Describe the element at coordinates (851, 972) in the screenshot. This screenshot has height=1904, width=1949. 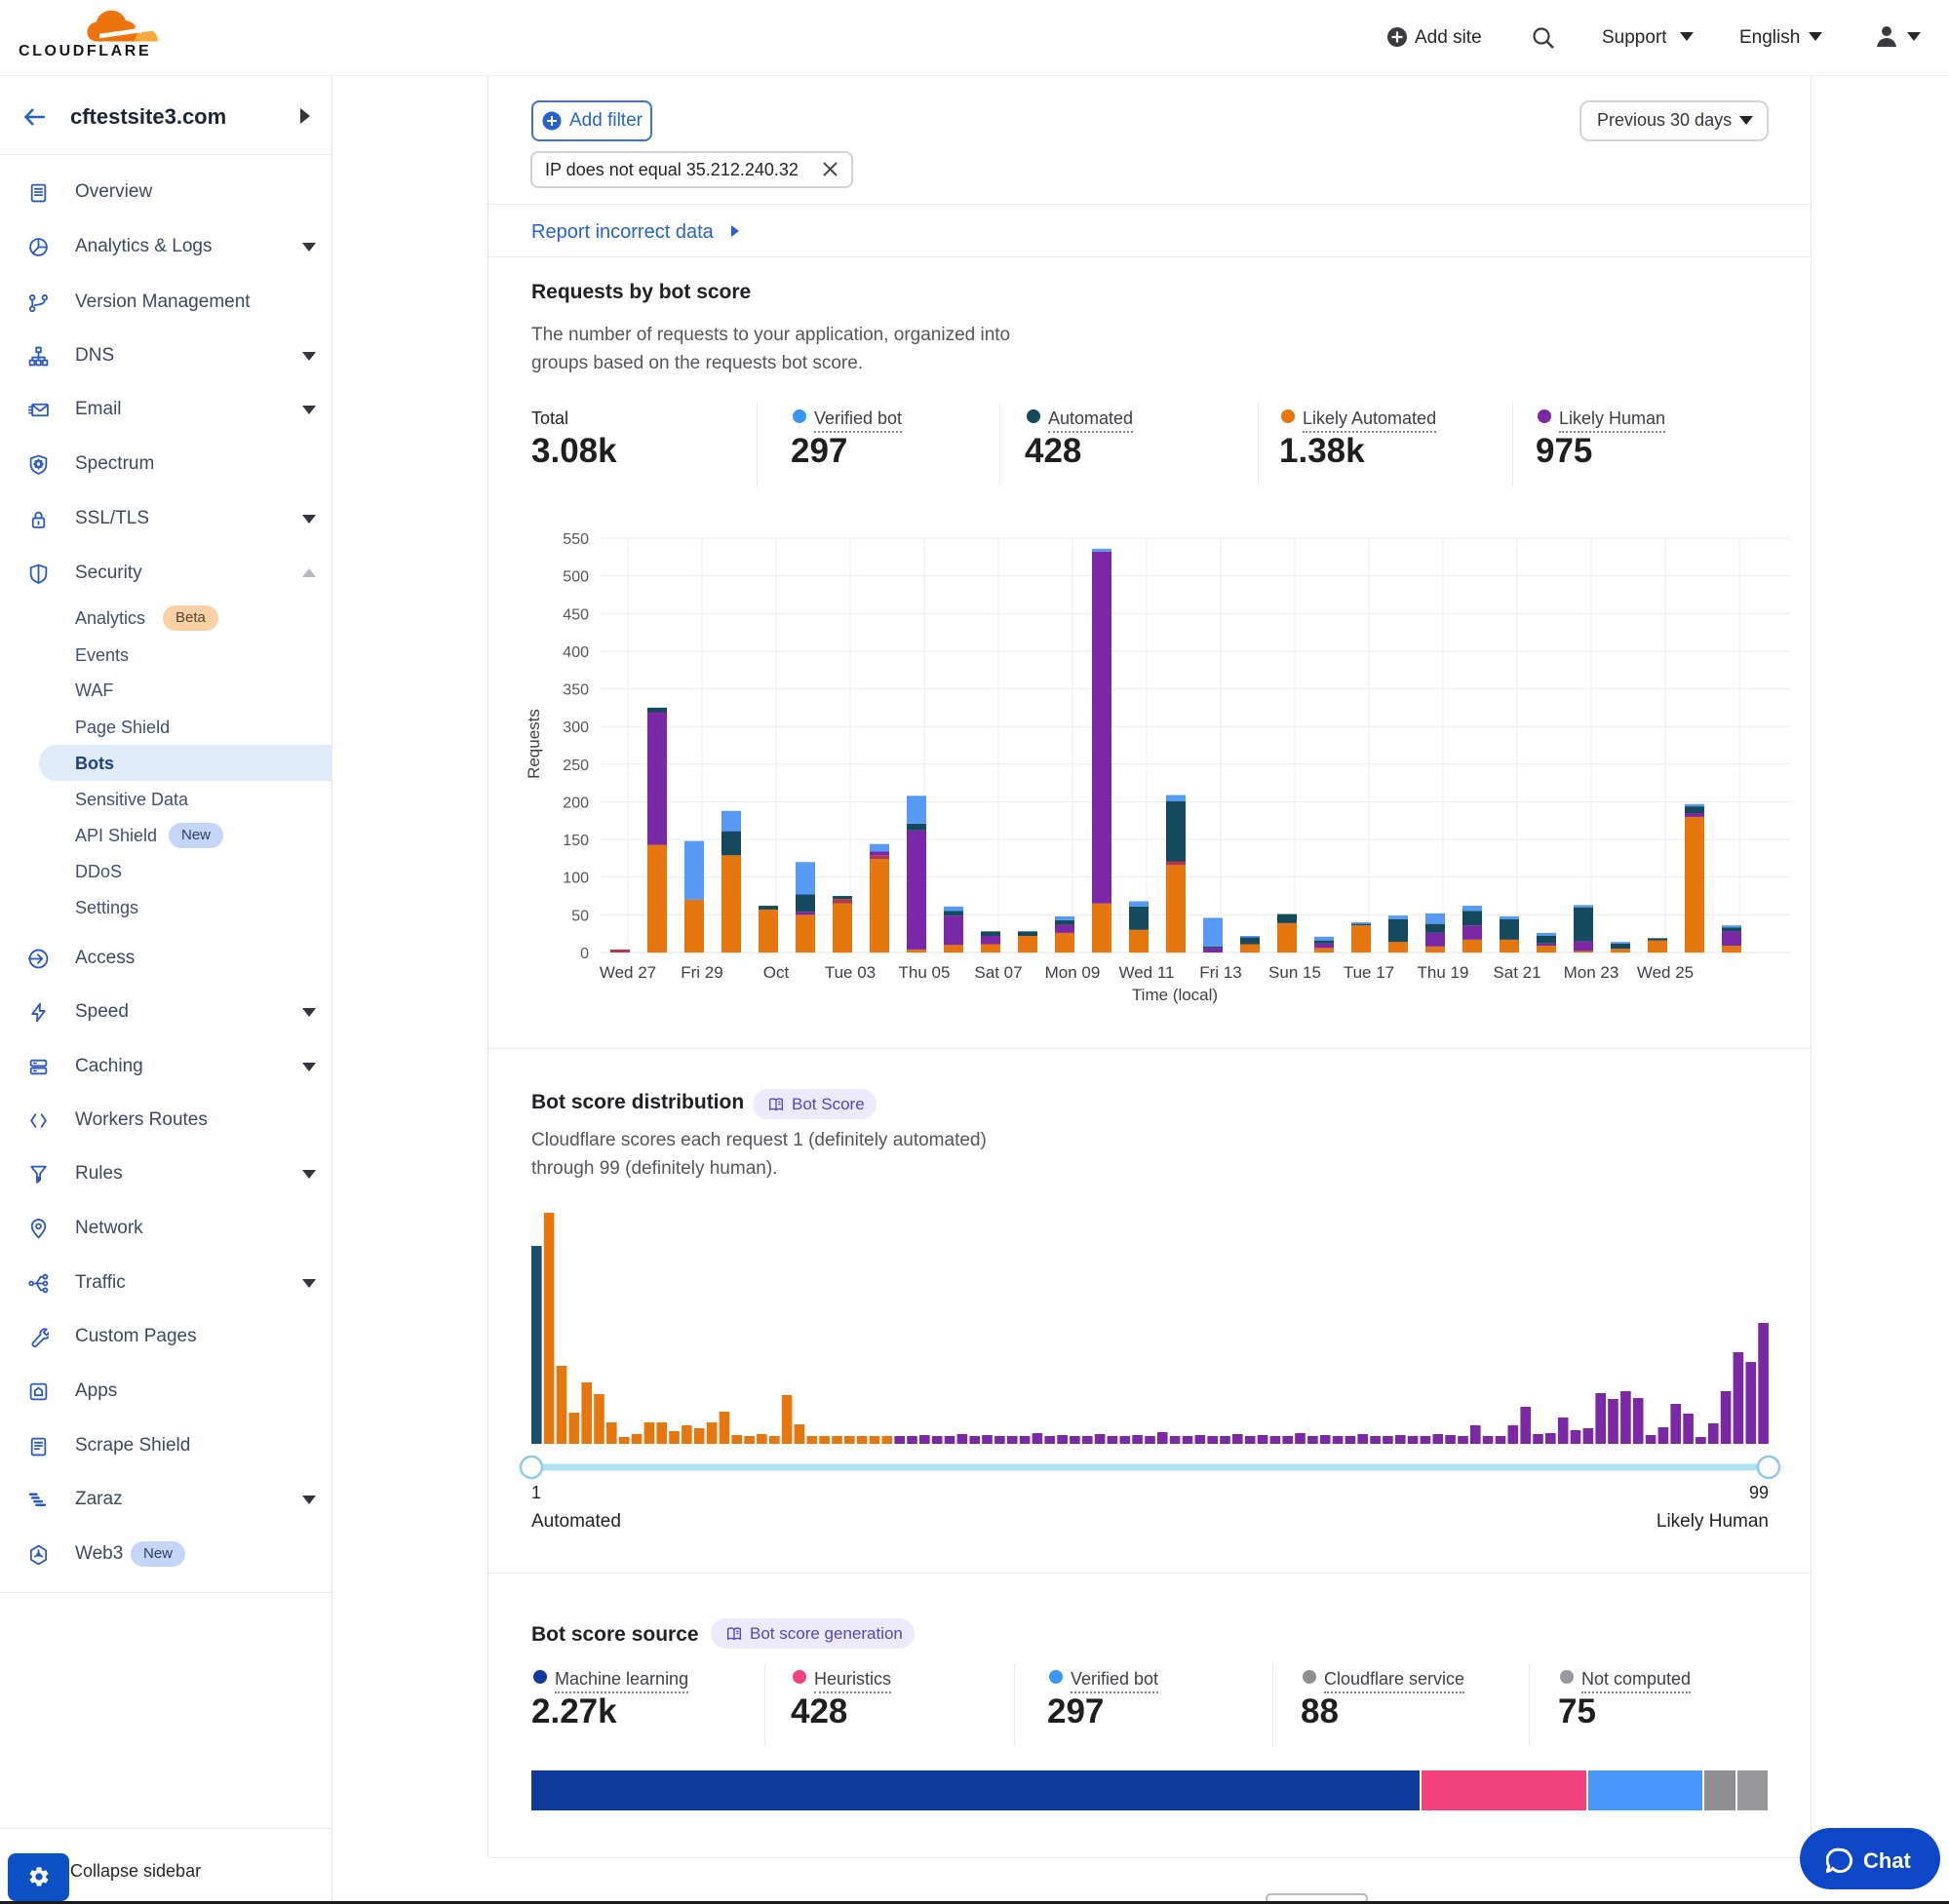
I see `svg-text: Tue 03` at that location.